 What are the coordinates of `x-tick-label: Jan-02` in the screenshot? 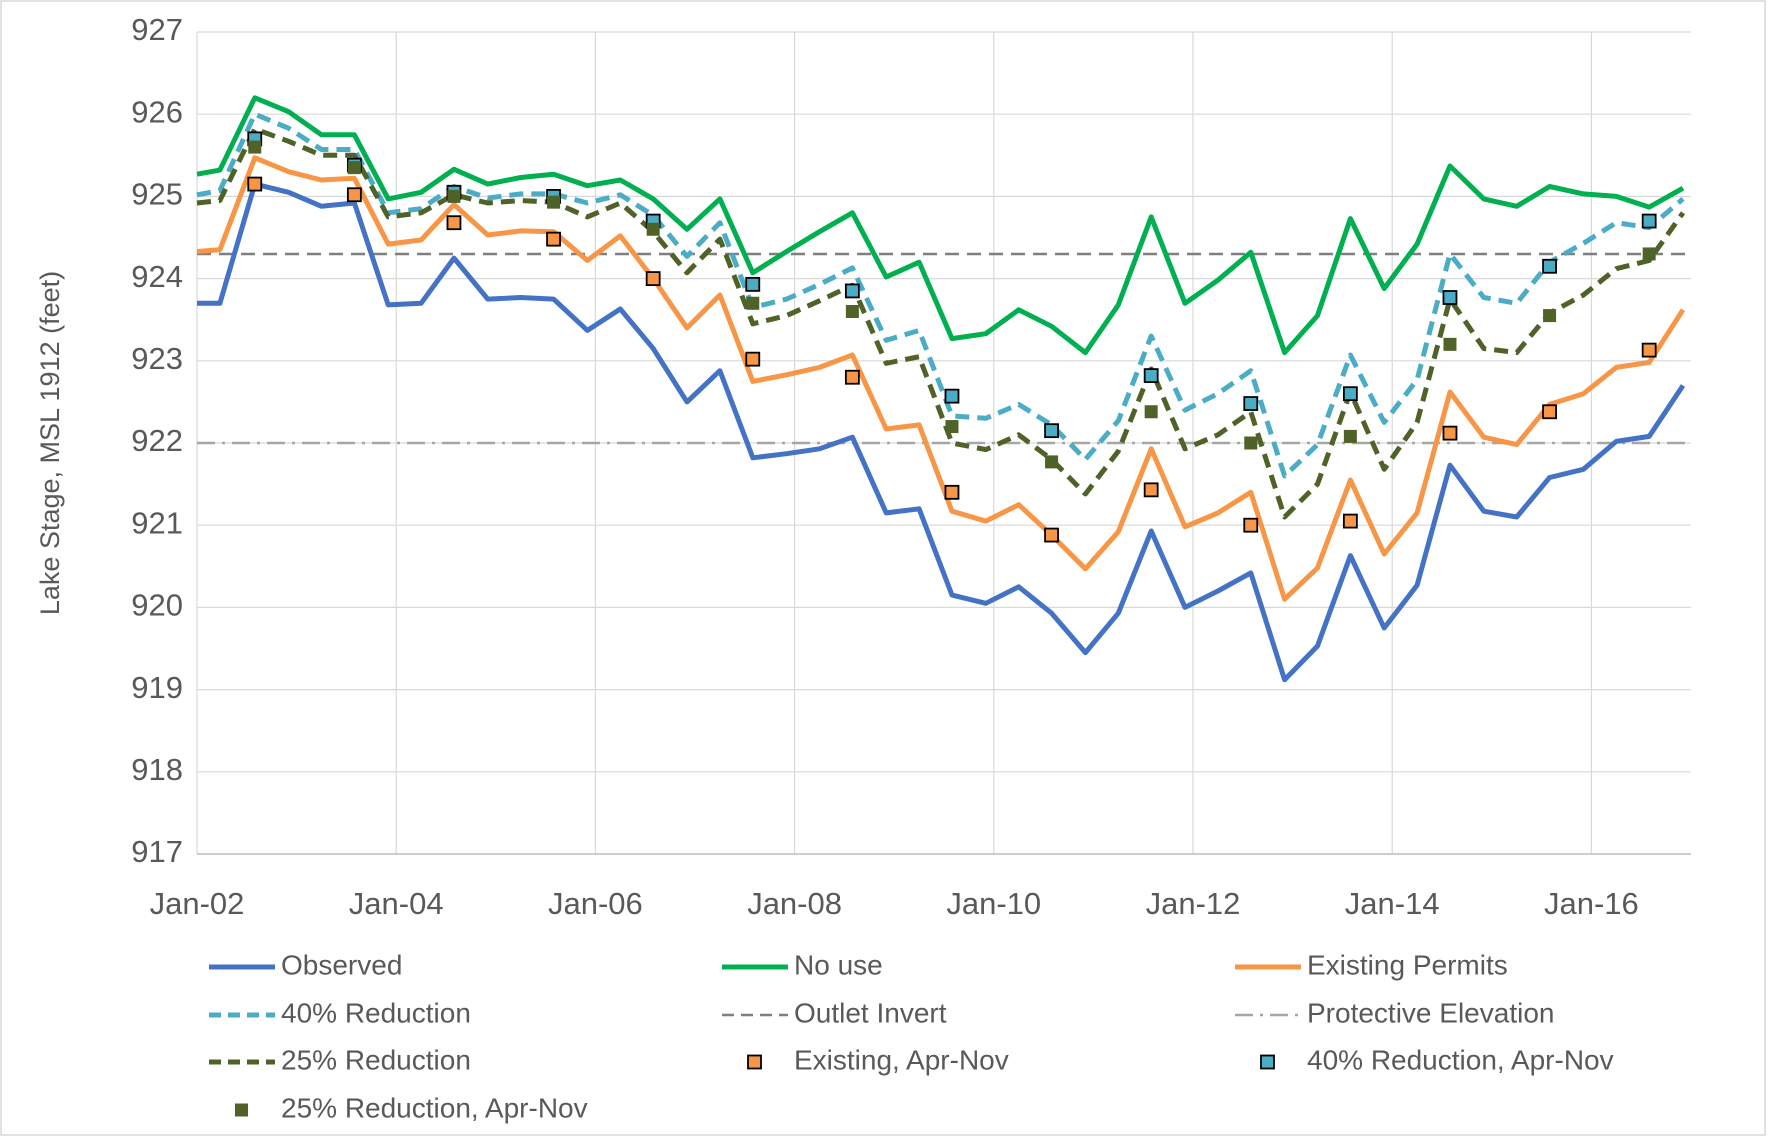 It's located at (197, 903).